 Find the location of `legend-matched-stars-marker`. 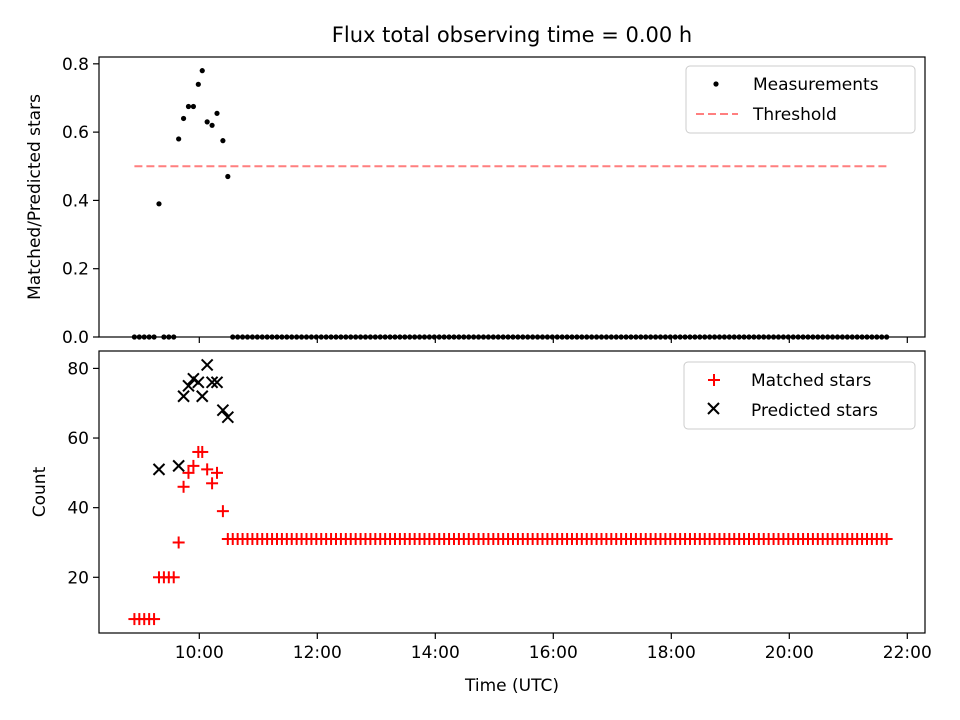

legend-matched-stars-marker is located at coordinates (714, 380).